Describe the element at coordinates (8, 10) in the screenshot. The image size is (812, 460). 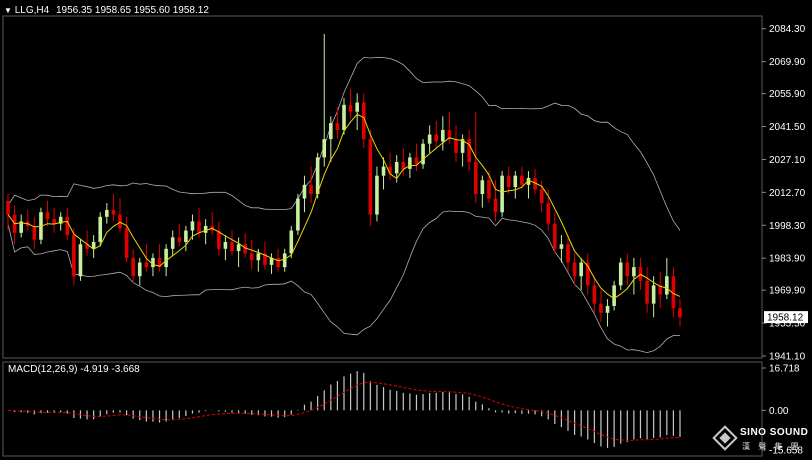
I see `dropdown-arrow-icon: ▼` at that location.